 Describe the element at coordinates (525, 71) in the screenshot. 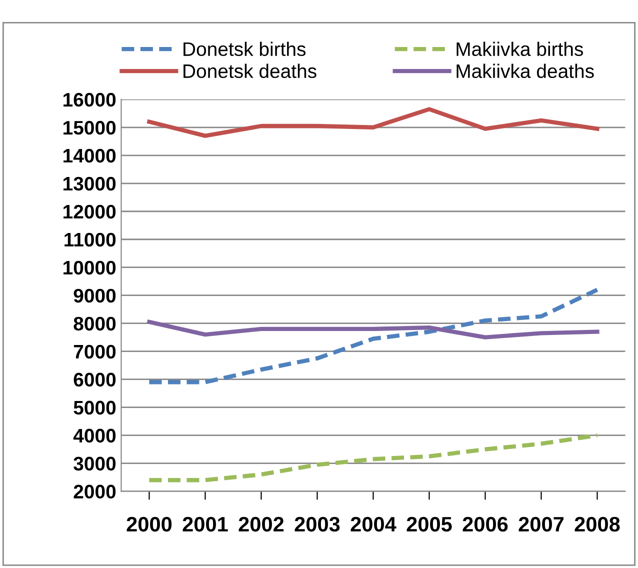

I see `legend-label: Makiivka deaths` at that location.